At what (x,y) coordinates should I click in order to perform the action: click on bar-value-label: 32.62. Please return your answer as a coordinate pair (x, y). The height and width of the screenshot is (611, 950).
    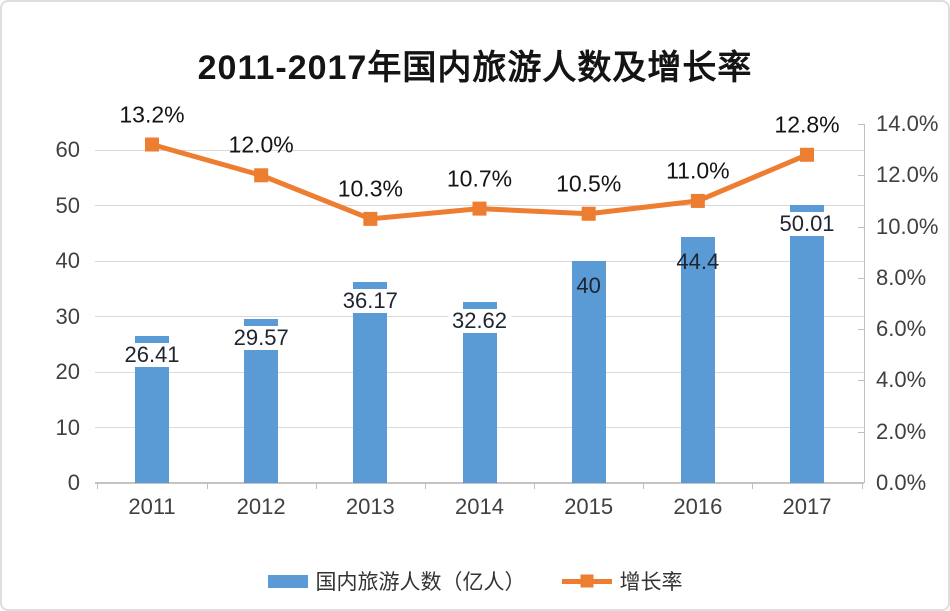
    Looking at the image, I should click on (479, 320).